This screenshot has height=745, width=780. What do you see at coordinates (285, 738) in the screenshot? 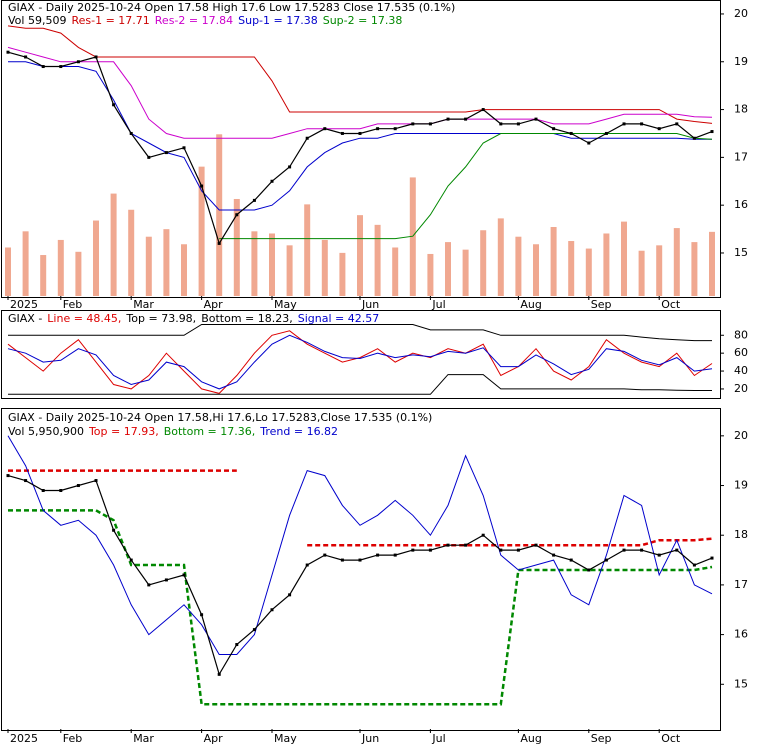
I see `x-tick-label: May` at bounding box center [285, 738].